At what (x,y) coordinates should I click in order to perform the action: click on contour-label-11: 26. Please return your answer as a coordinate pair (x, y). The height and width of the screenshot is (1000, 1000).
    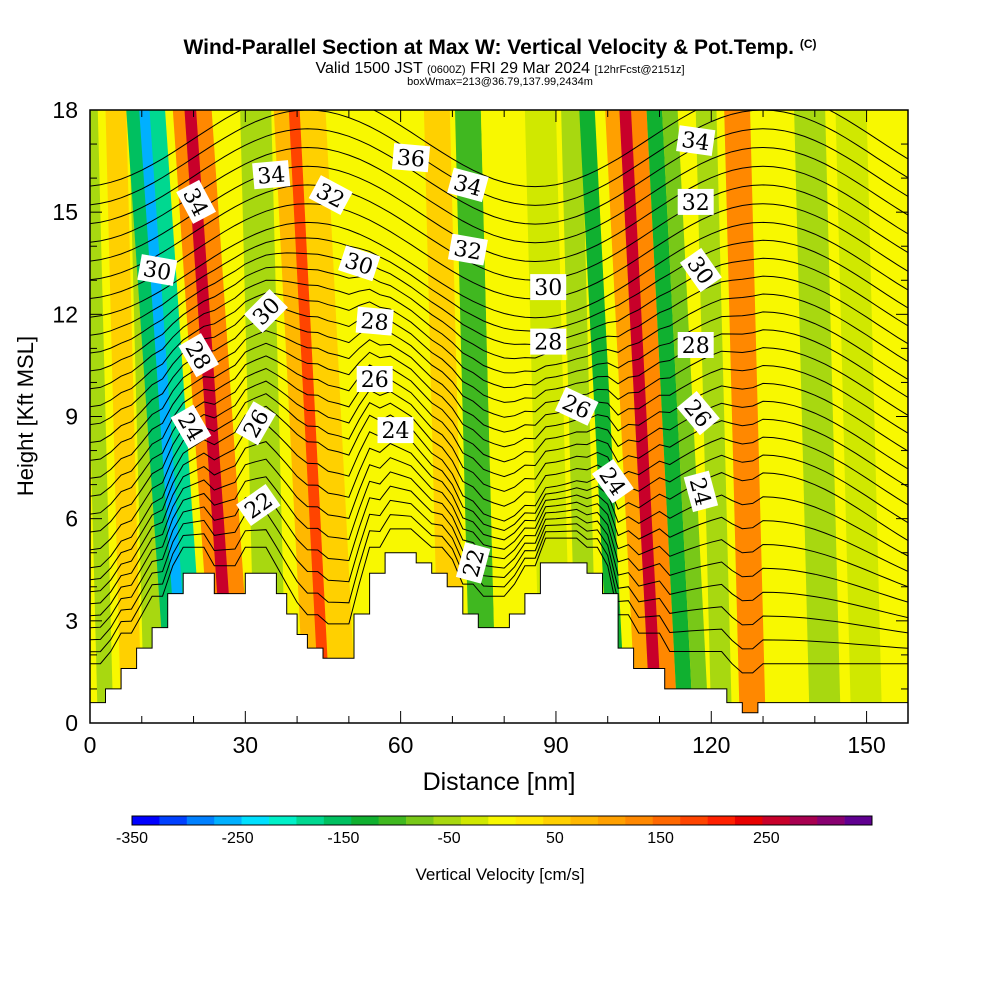
    Looking at the image, I should click on (374, 379).